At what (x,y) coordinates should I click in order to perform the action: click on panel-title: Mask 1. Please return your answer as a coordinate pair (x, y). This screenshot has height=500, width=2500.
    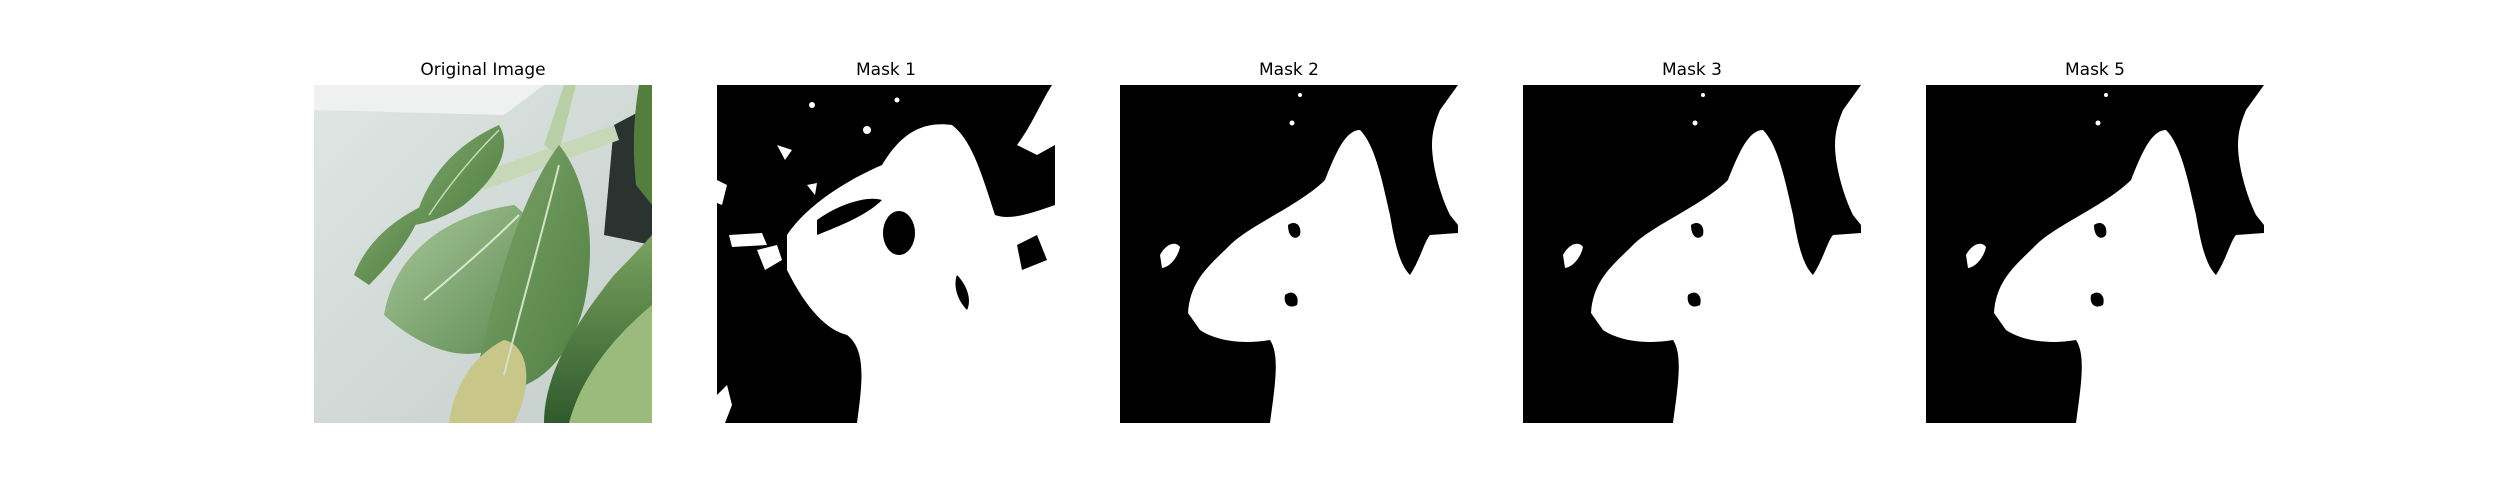
    Looking at the image, I should click on (885, 70).